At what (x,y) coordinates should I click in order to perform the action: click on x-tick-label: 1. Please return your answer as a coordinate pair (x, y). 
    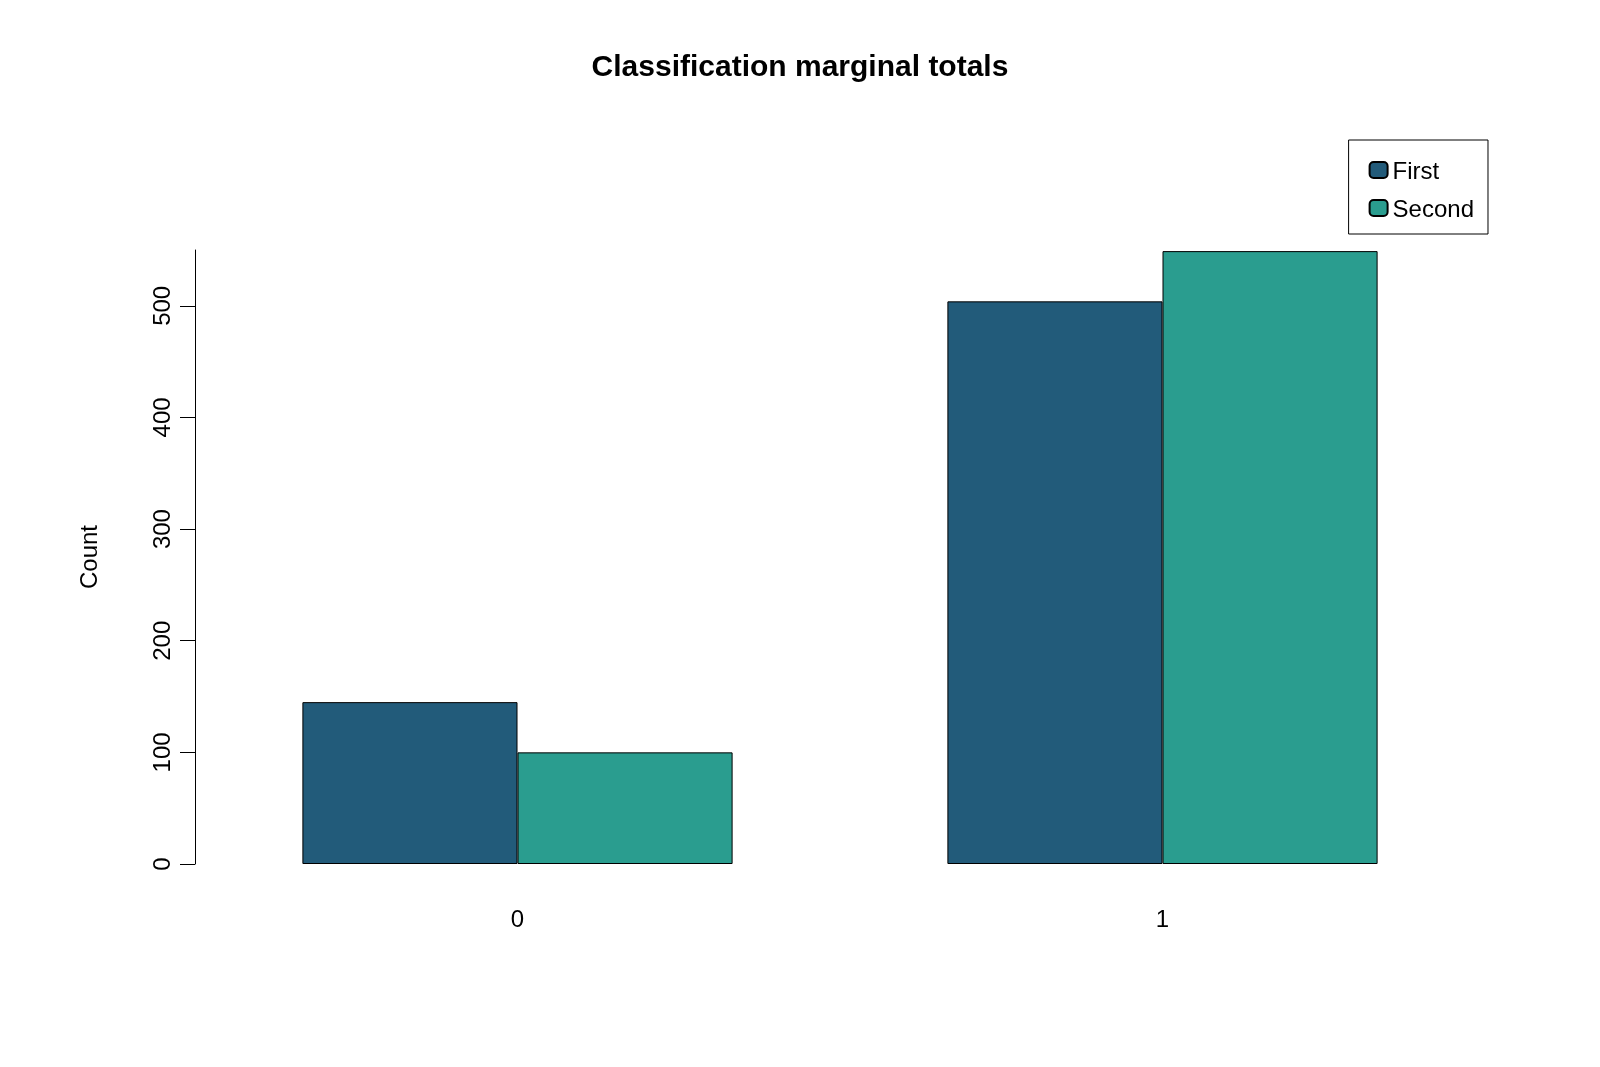
    Looking at the image, I should click on (1162, 918).